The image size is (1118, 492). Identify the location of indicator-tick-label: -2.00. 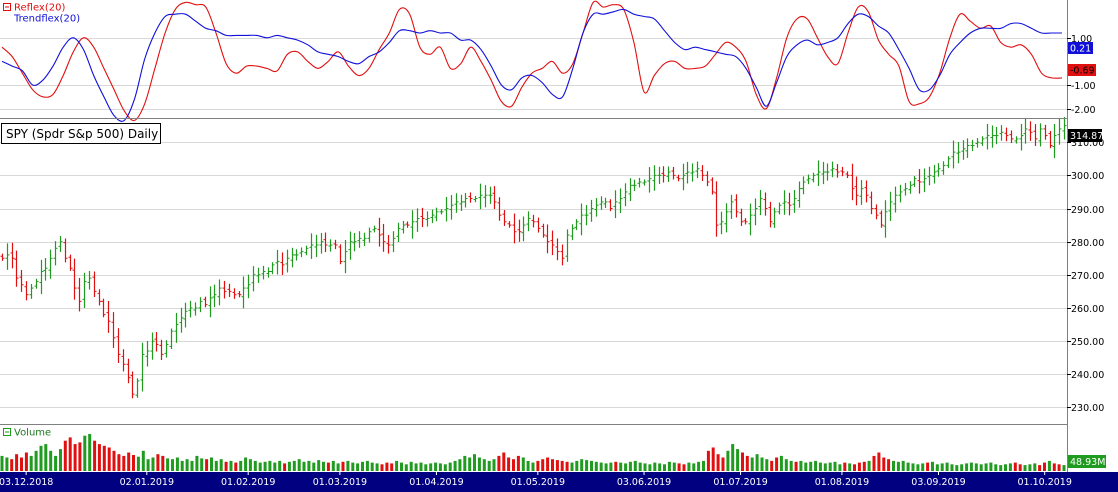
(1083, 110).